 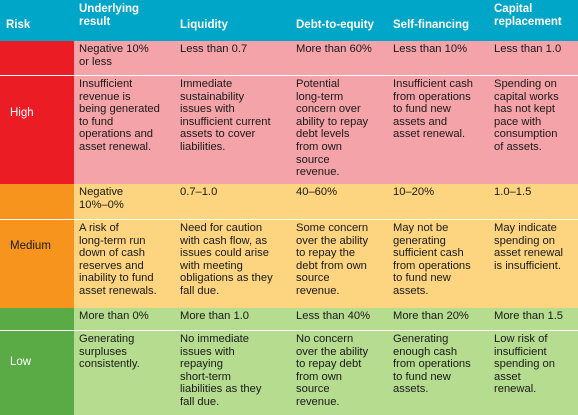 I want to click on cell-line: enough cash, so click(x=425, y=351).